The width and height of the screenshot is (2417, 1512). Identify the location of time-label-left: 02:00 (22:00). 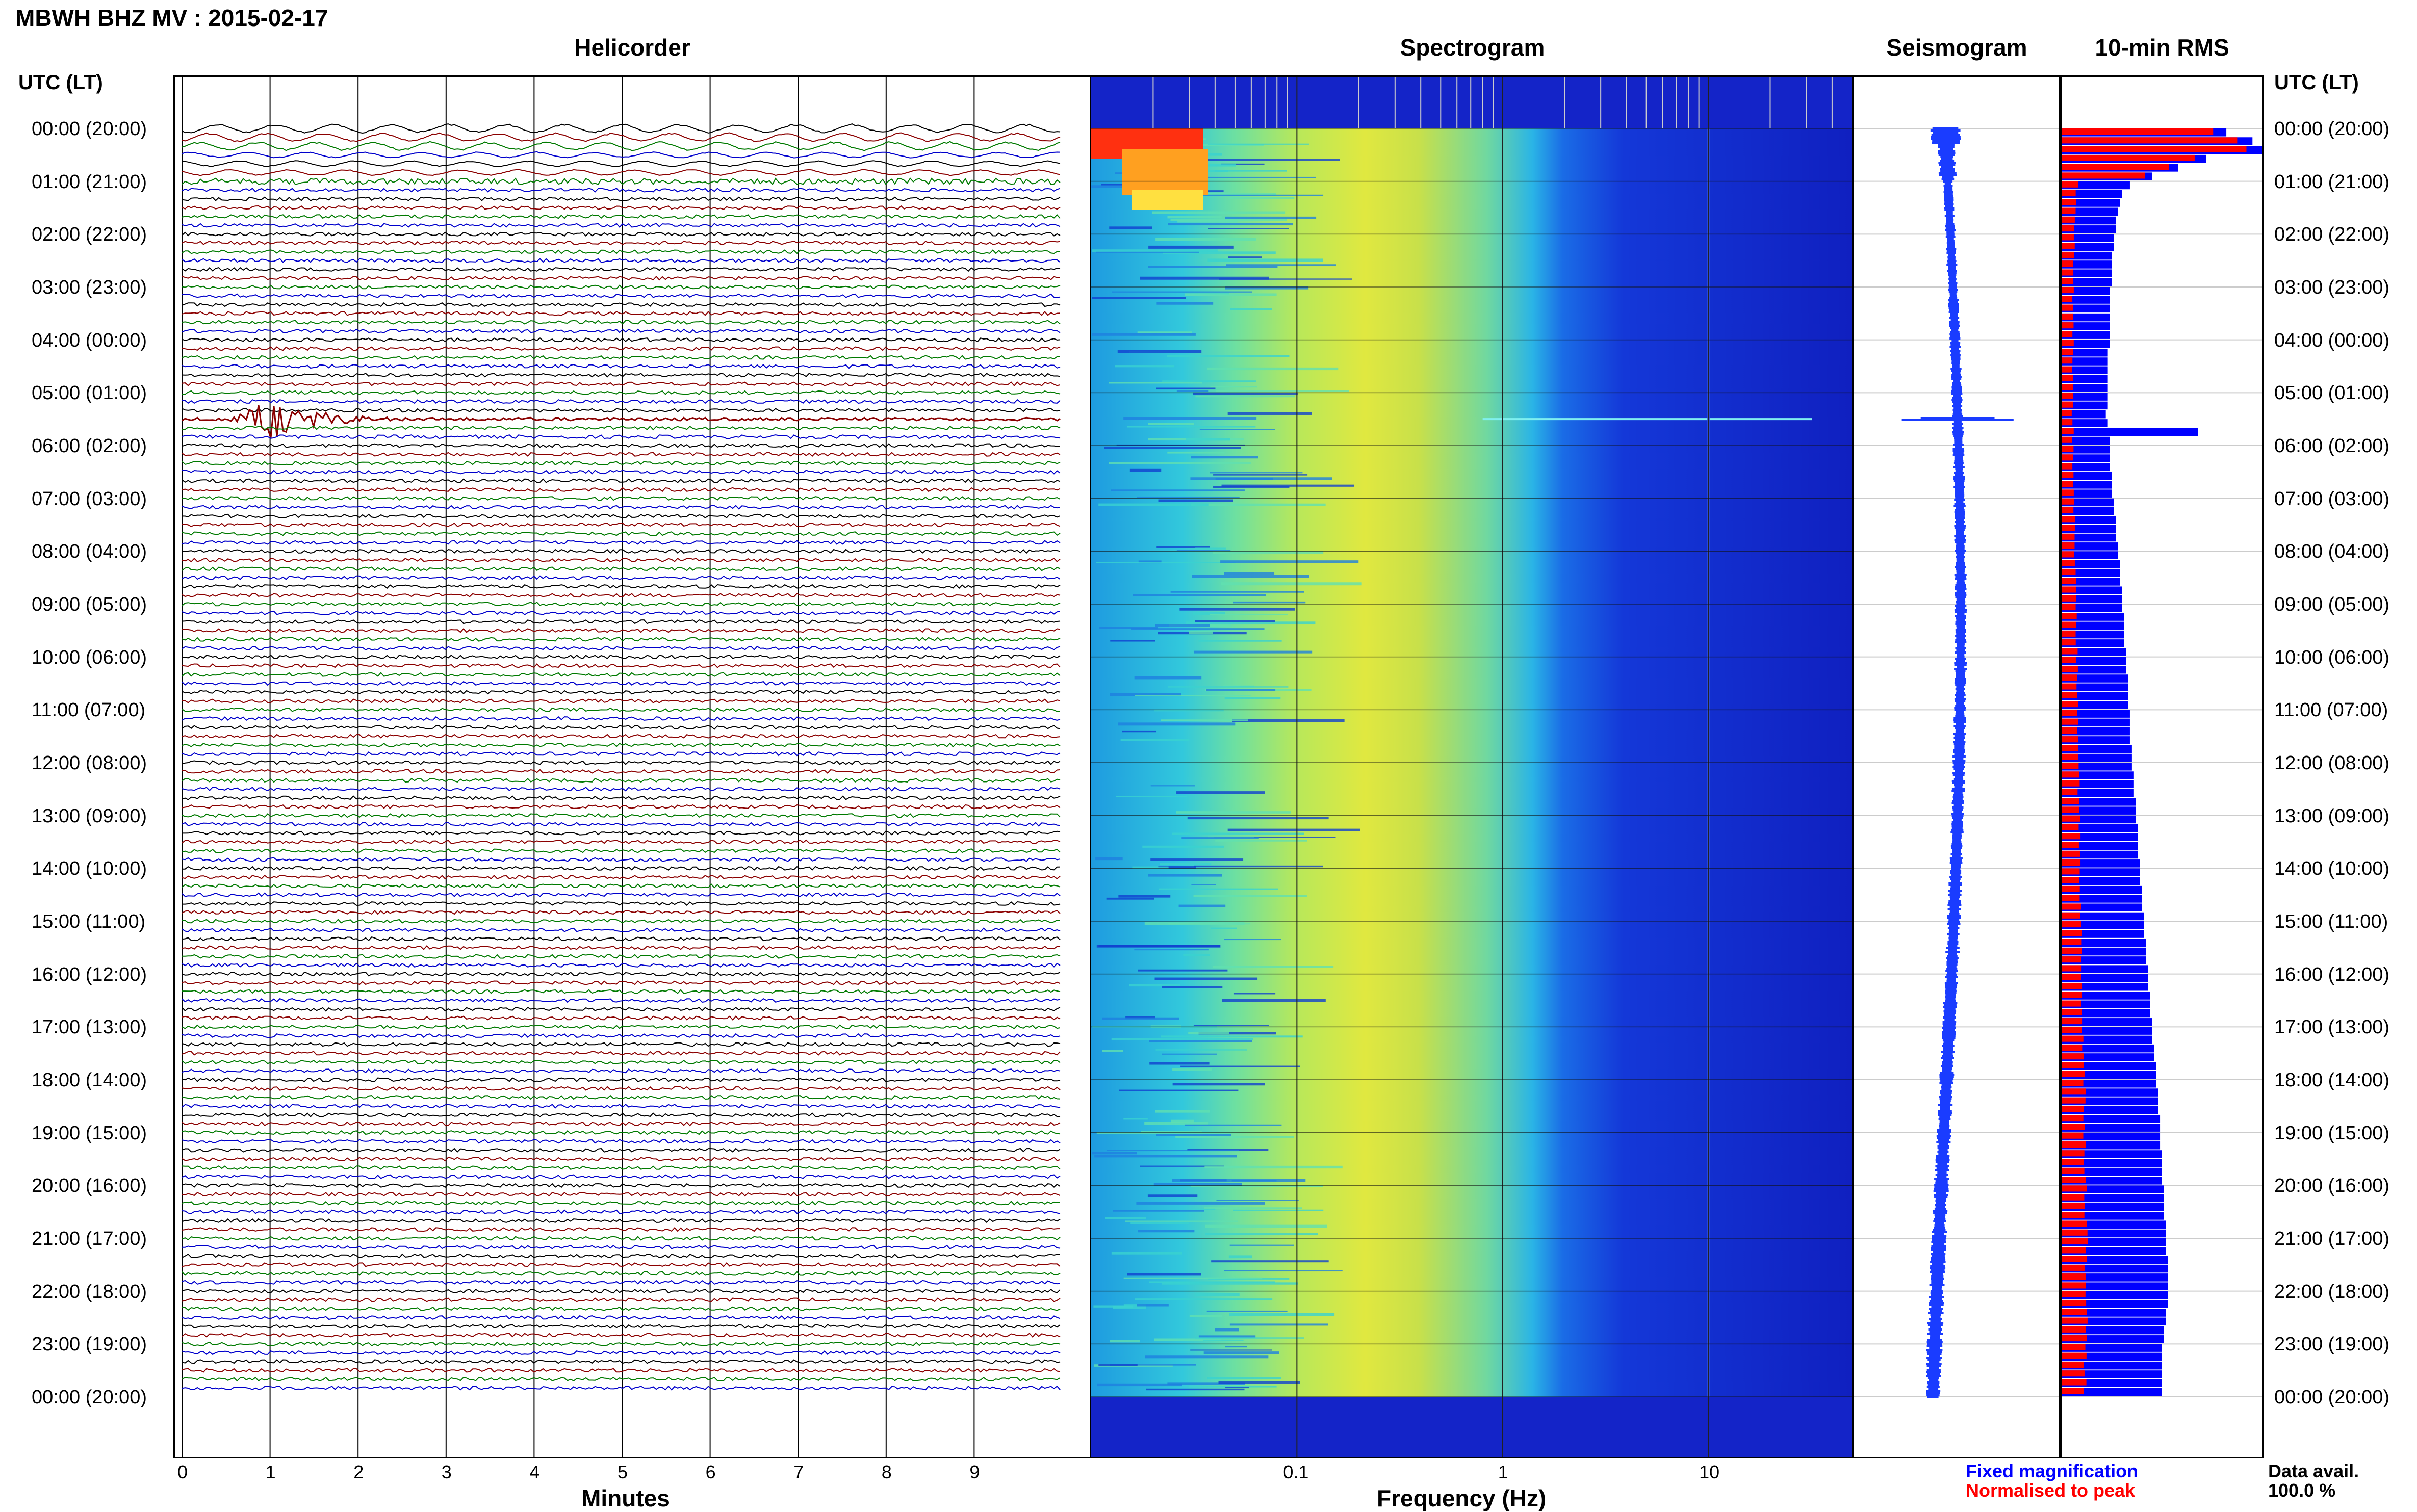
(89, 235).